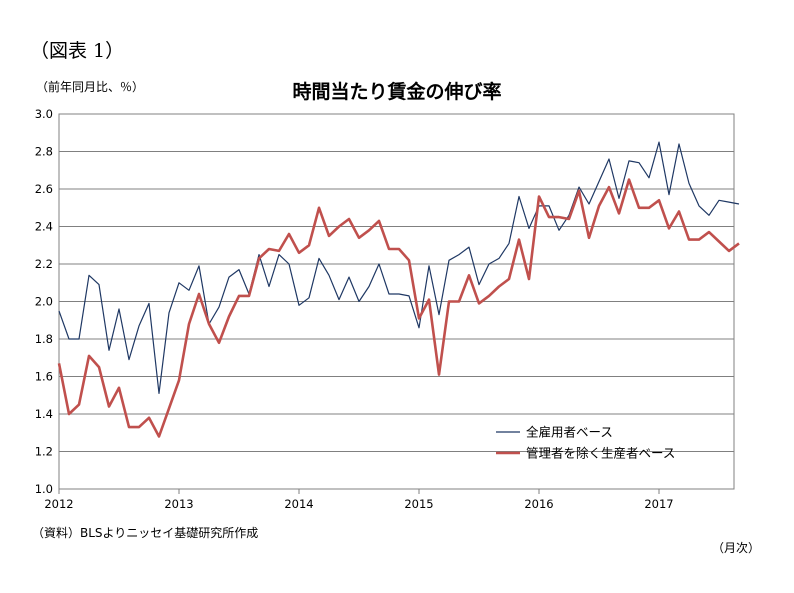 This screenshot has height=593, width=794. What do you see at coordinates (569, 432) in the screenshot?
I see `legend-label: 全雇用者ベース` at bounding box center [569, 432].